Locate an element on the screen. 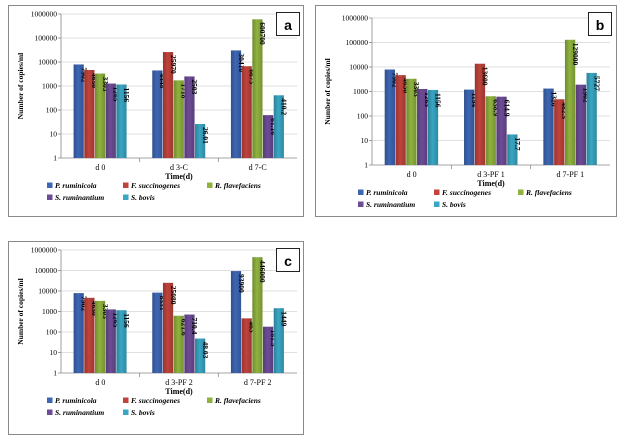 The image size is (624, 441). data-label: 5727 is located at coordinates (596, 83).